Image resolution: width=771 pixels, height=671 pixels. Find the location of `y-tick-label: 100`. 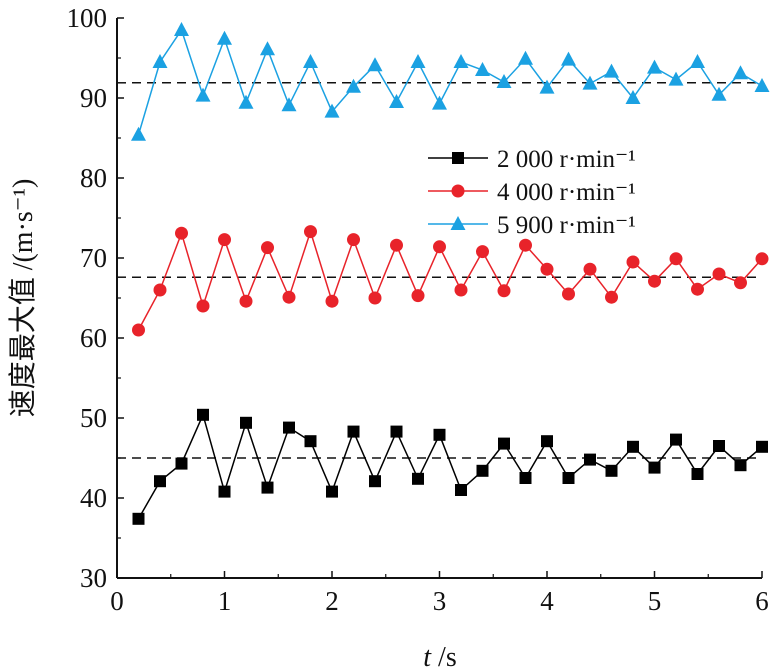

y-tick-label: 100 is located at coordinates (87, 18).